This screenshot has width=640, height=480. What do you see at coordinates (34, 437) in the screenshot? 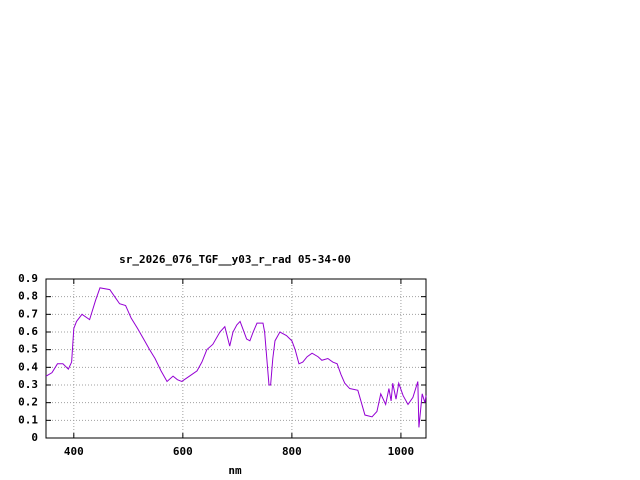
I see `y-tick-label: 0` at bounding box center [34, 437].